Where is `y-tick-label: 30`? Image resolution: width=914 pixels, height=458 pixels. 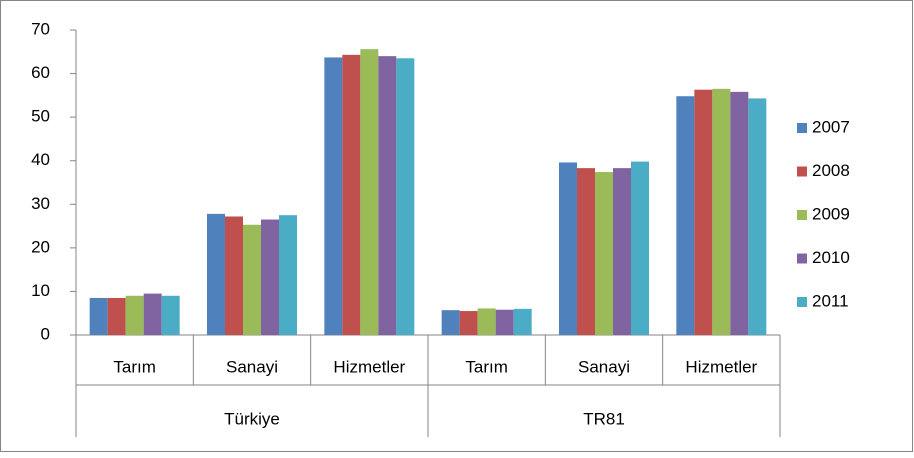
y-tick-label: 30 is located at coordinates (40, 203).